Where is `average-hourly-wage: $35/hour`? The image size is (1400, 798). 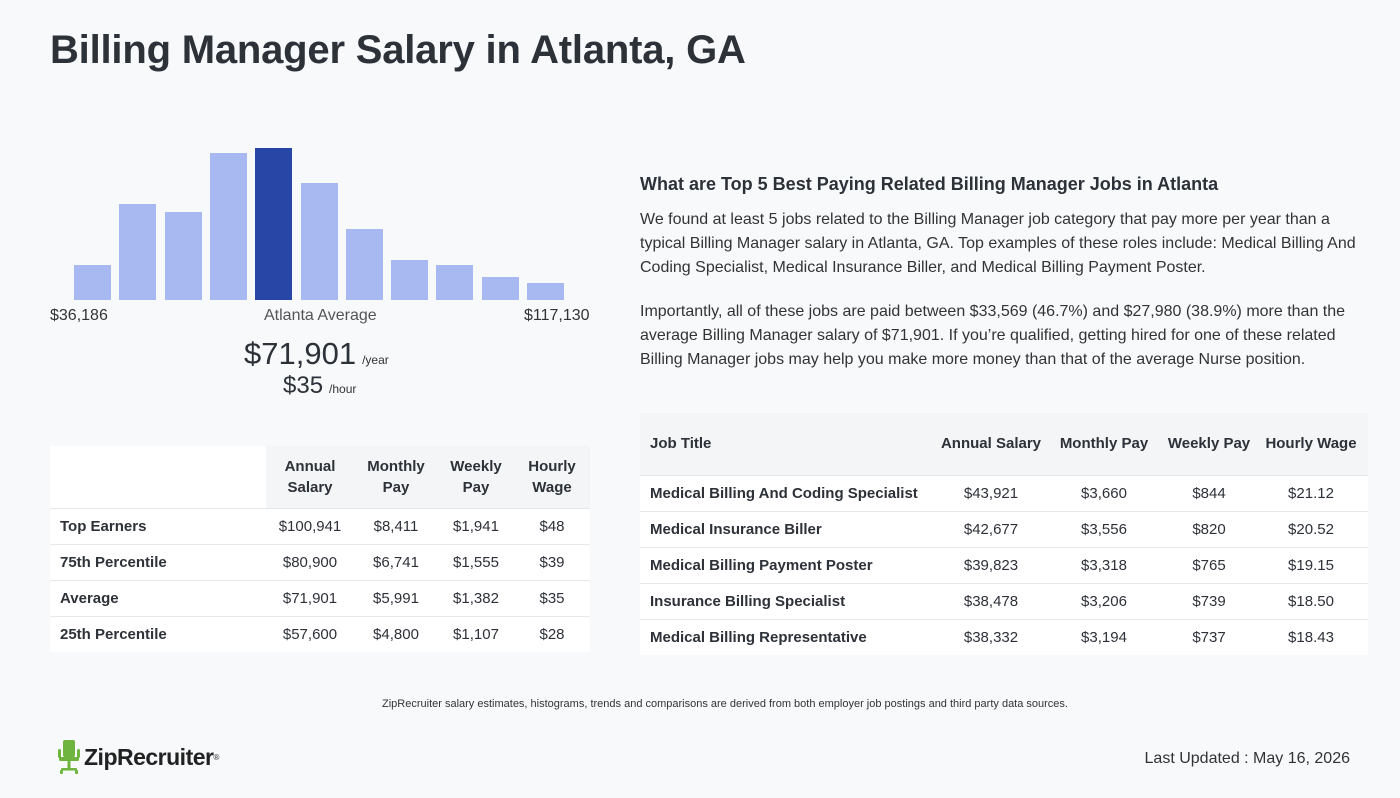 average-hourly-wage: $35/hour is located at coordinates (319, 386).